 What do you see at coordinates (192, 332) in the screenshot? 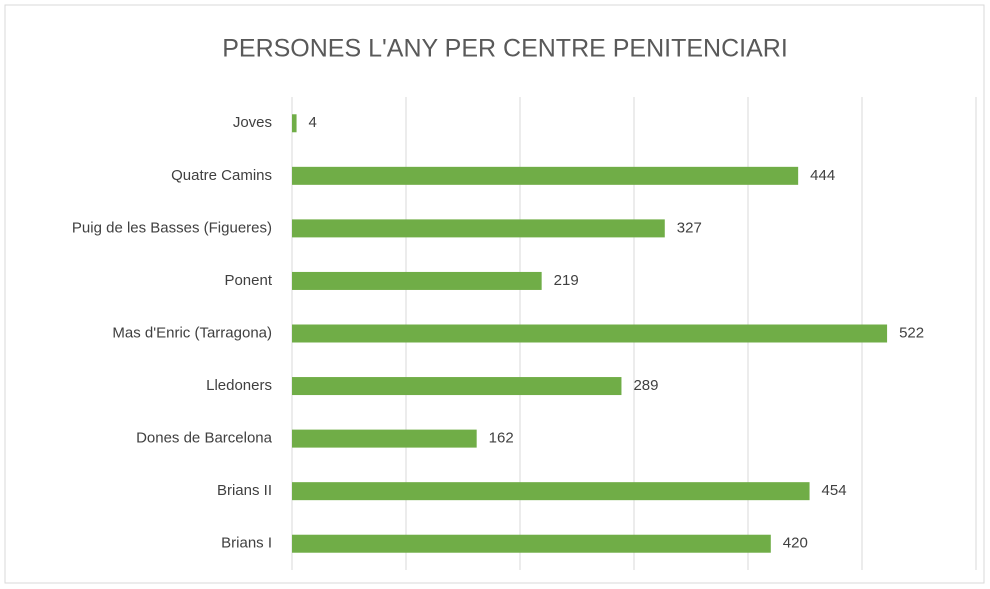
I see `y-tick-label: Mas d'Enric (Tarragona)` at bounding box center [192, 332].